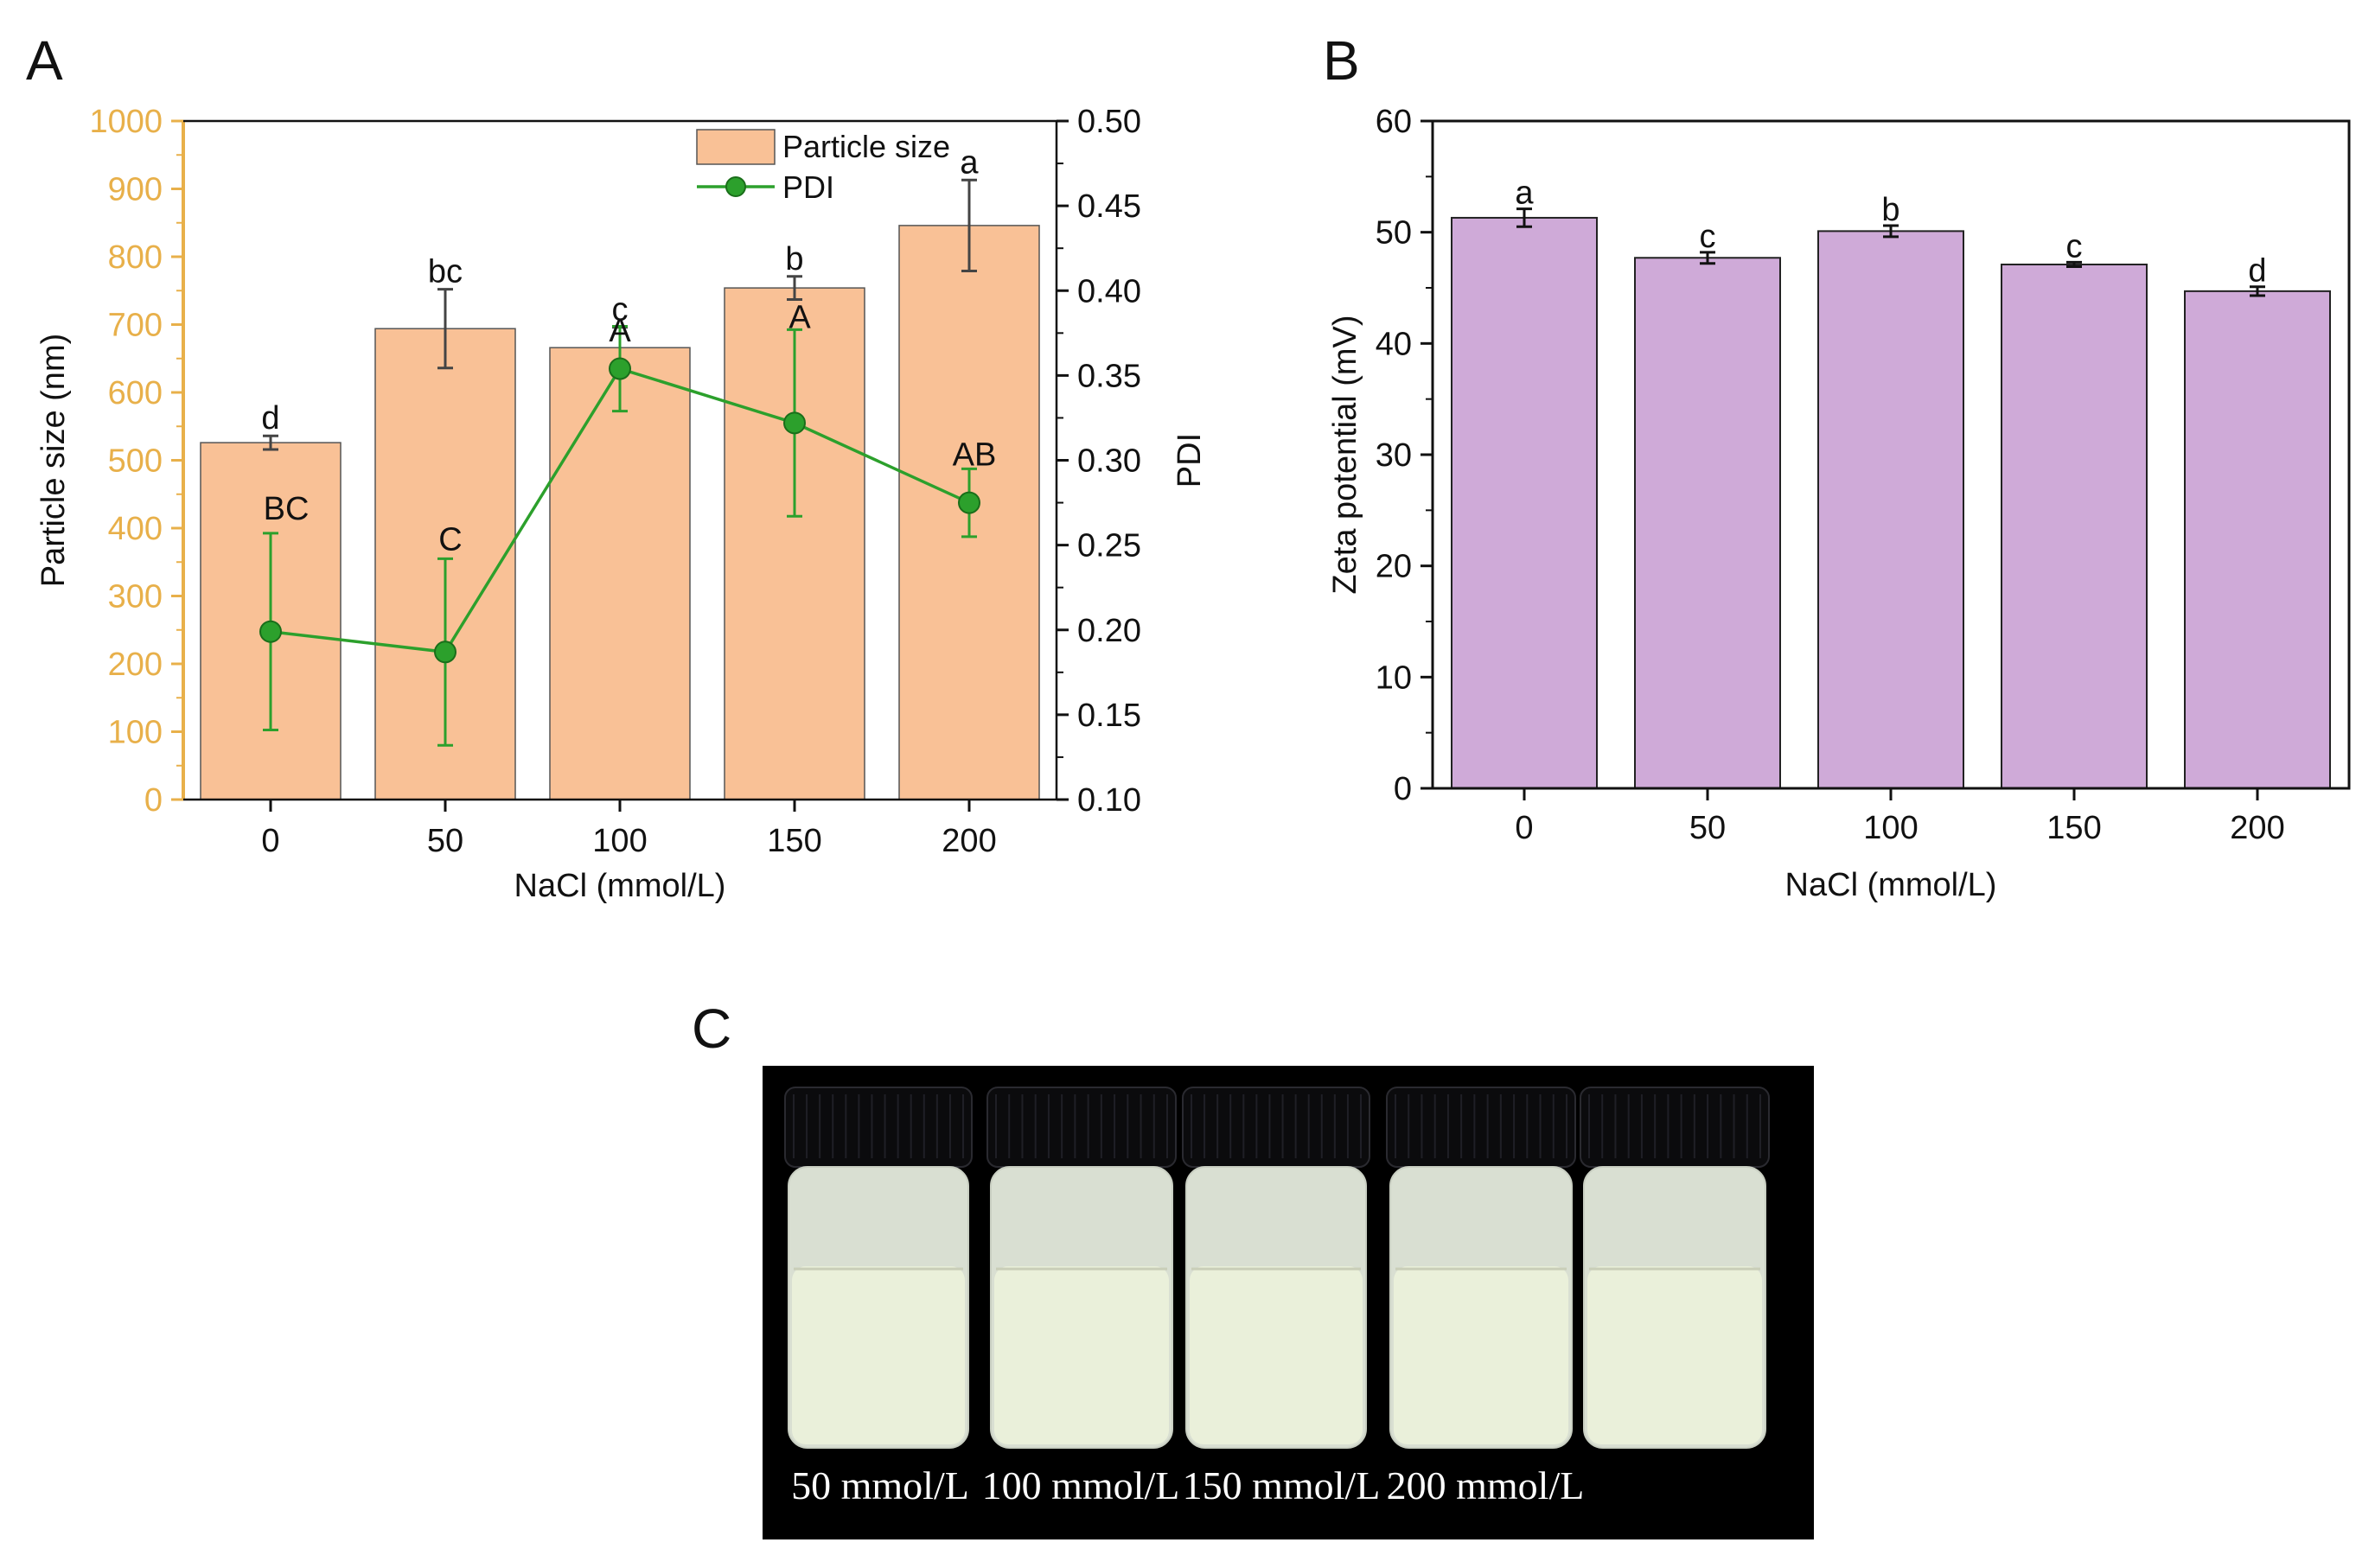  What do you see at coordinates (736, 147) in the screenshot?
I see `legend-swatch-particle-size` at bounding box center [736, 147].